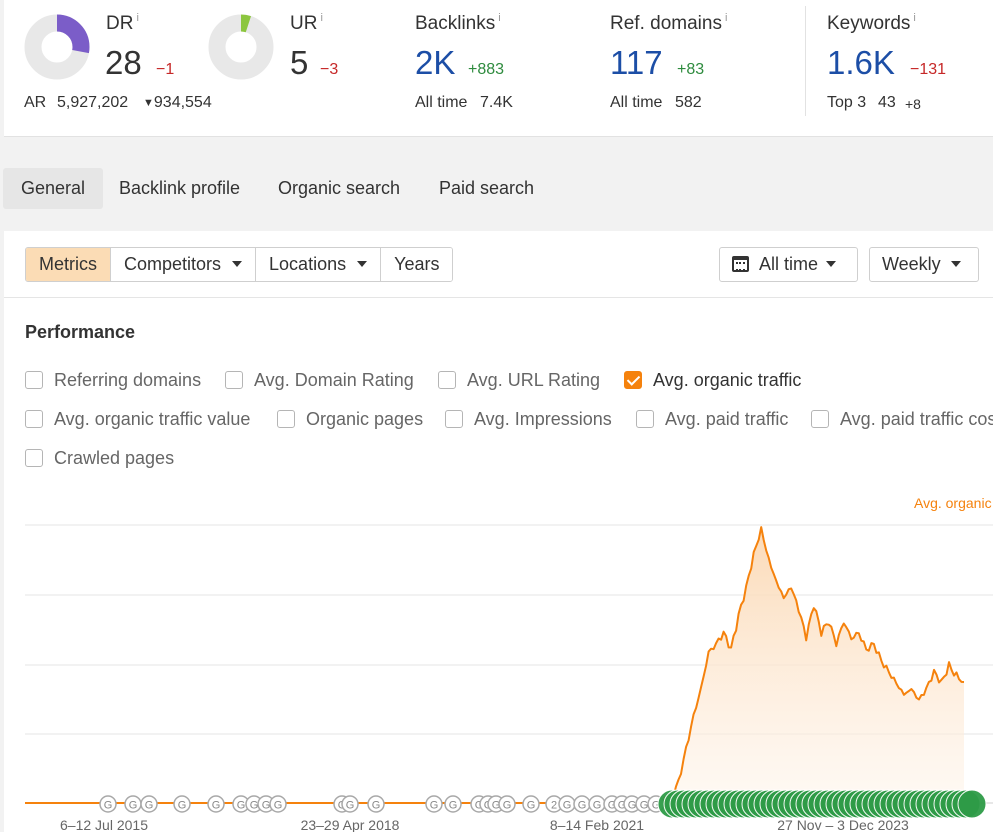  I want to click on keywords-sub-change: +8, so click(913, 104).